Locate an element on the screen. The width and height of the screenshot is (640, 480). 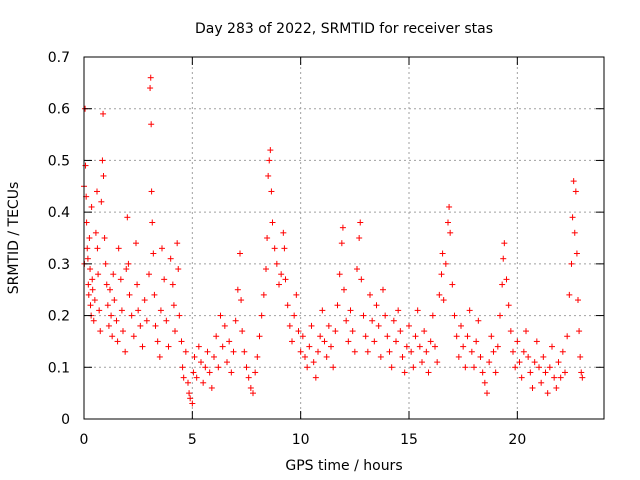
x-axis-label: GPS time / hours is located at coordinates (343, 466).